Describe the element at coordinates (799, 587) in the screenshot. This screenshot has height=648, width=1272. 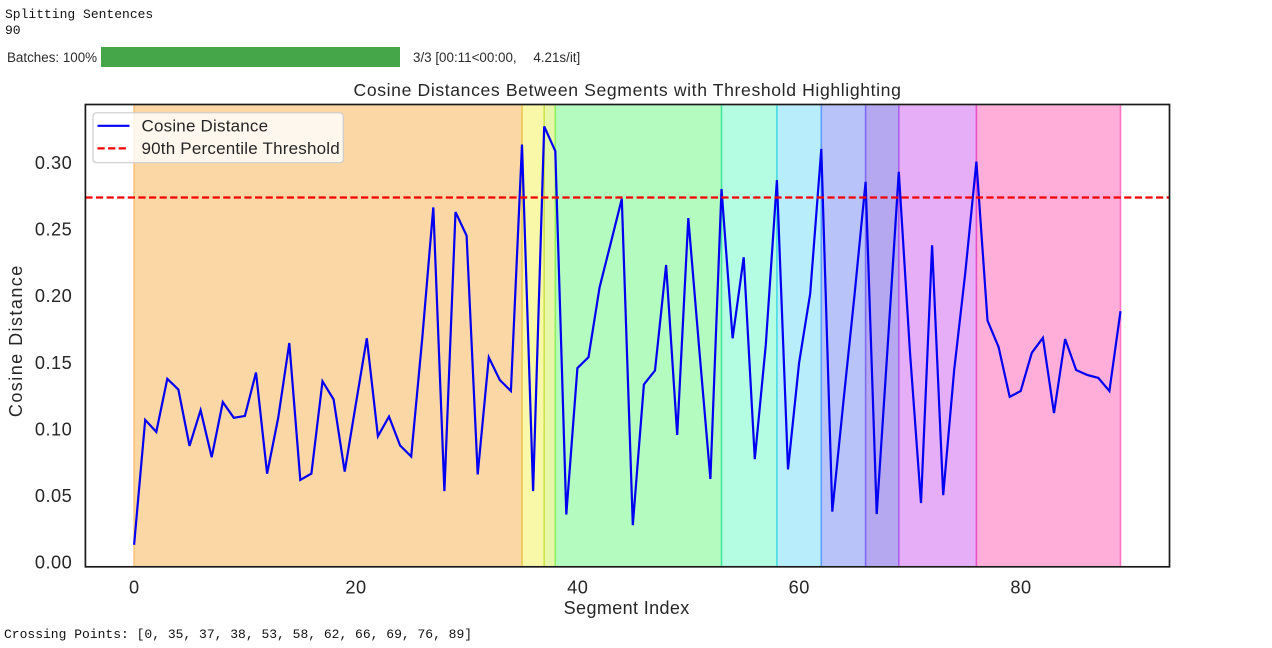
I see `svg-text: 60` at that location.